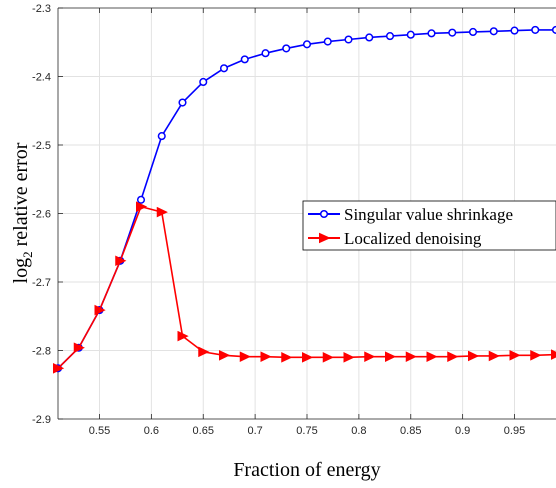  Describe the element at coordinates (41, 9) in the screenshot. I see `y-tick-label: -2.3` at that location.